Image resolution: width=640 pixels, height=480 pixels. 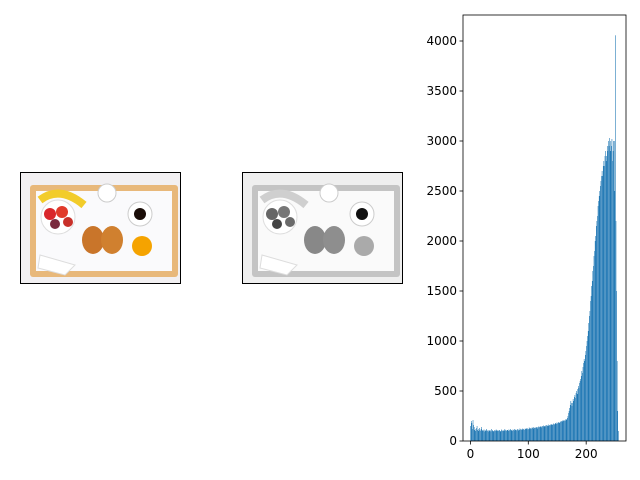 What do you see at coordinates (528, 454) in the screenshot?
I see `x-tick-label: 100` at bounding box center [528, 454].